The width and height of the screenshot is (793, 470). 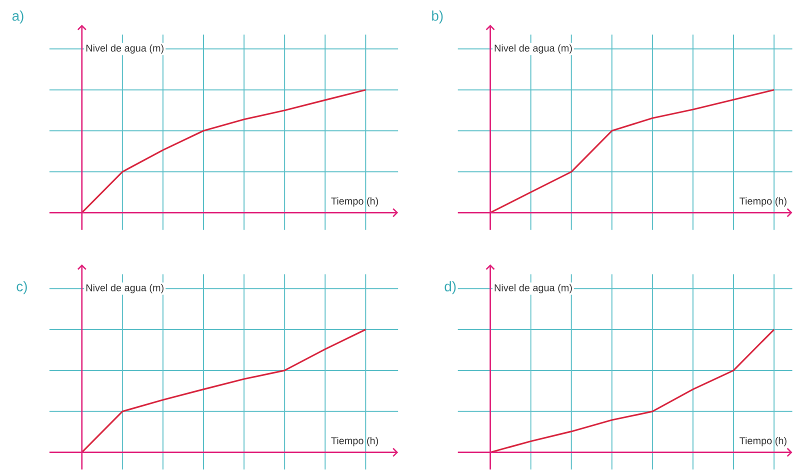 I want to click on chart-title: d), so click(x=450, y=287).